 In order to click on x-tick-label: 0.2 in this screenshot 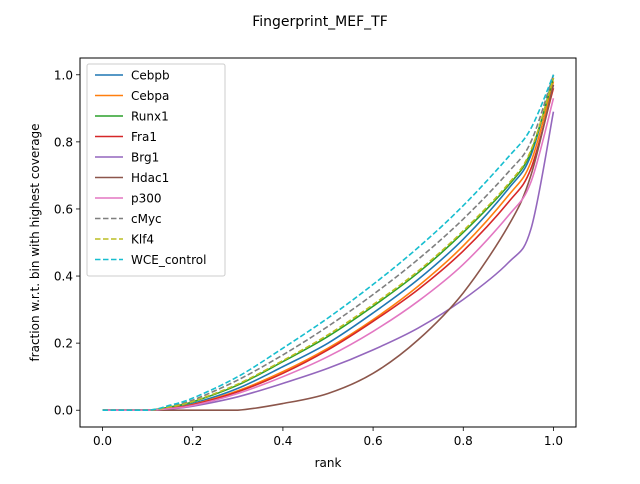, I will do `click(192, 441)`.